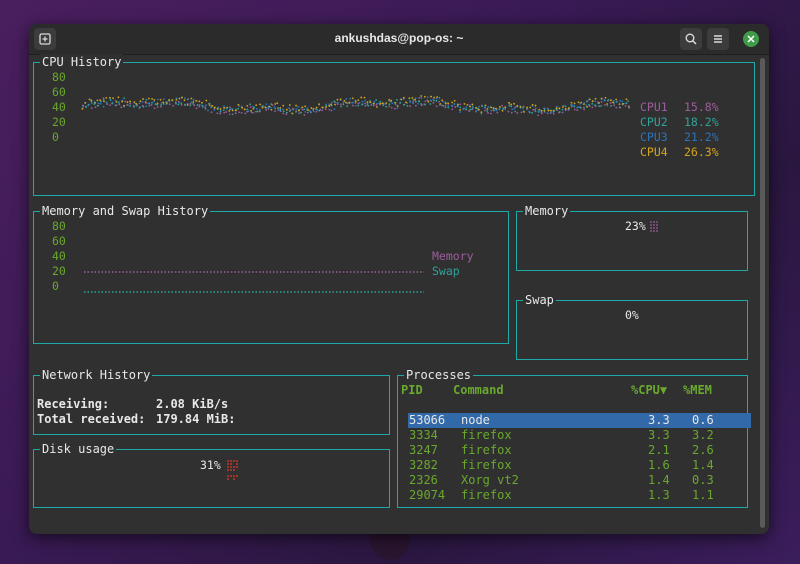 The height and width of the screenshot is (564, 800). What do you see at coordinates (579, 465) in the screenshot?
I see `process-row: 3282 firefox 1.6 1.4` at bounding box center [579, 465].